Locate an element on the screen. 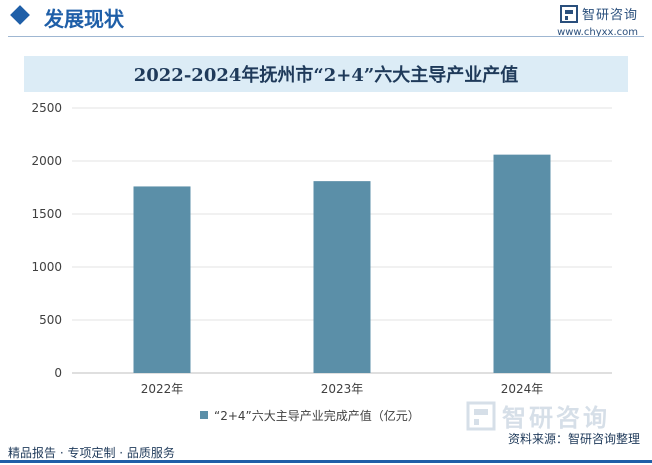  chart-title-banner: 2022-2024年抚州市“2+4”六大主导产业产值 is located at coordinates (326, 74).